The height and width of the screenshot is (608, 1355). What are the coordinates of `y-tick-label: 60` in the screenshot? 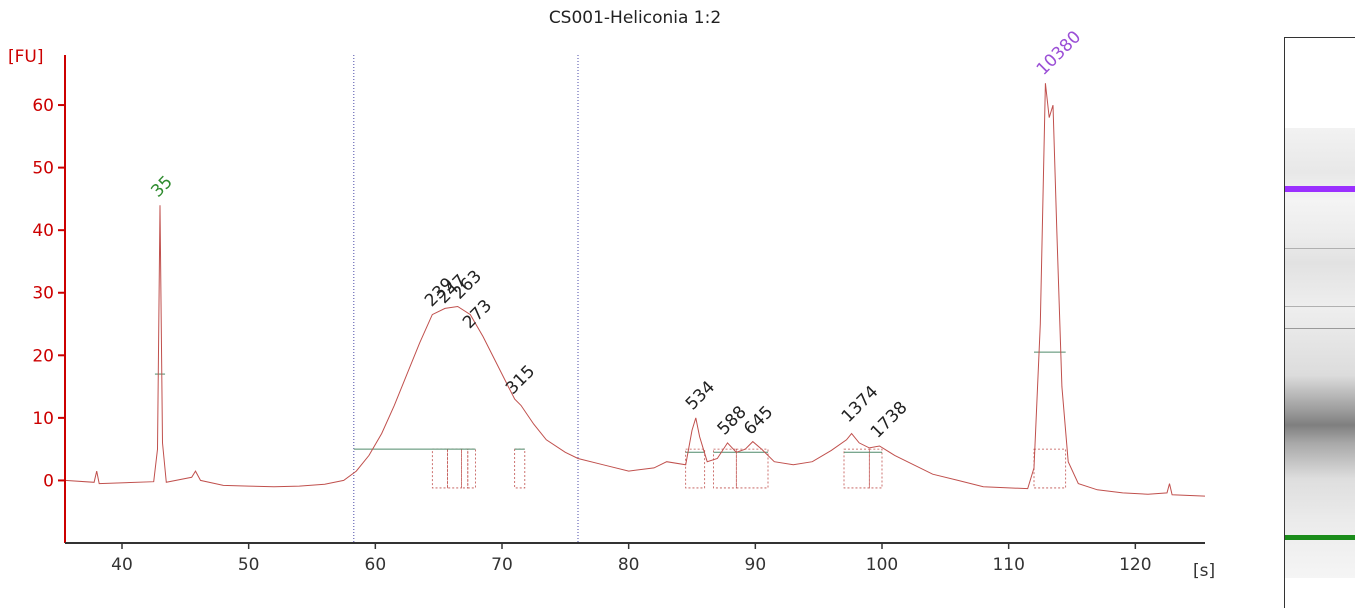 It's located at (43, 106).